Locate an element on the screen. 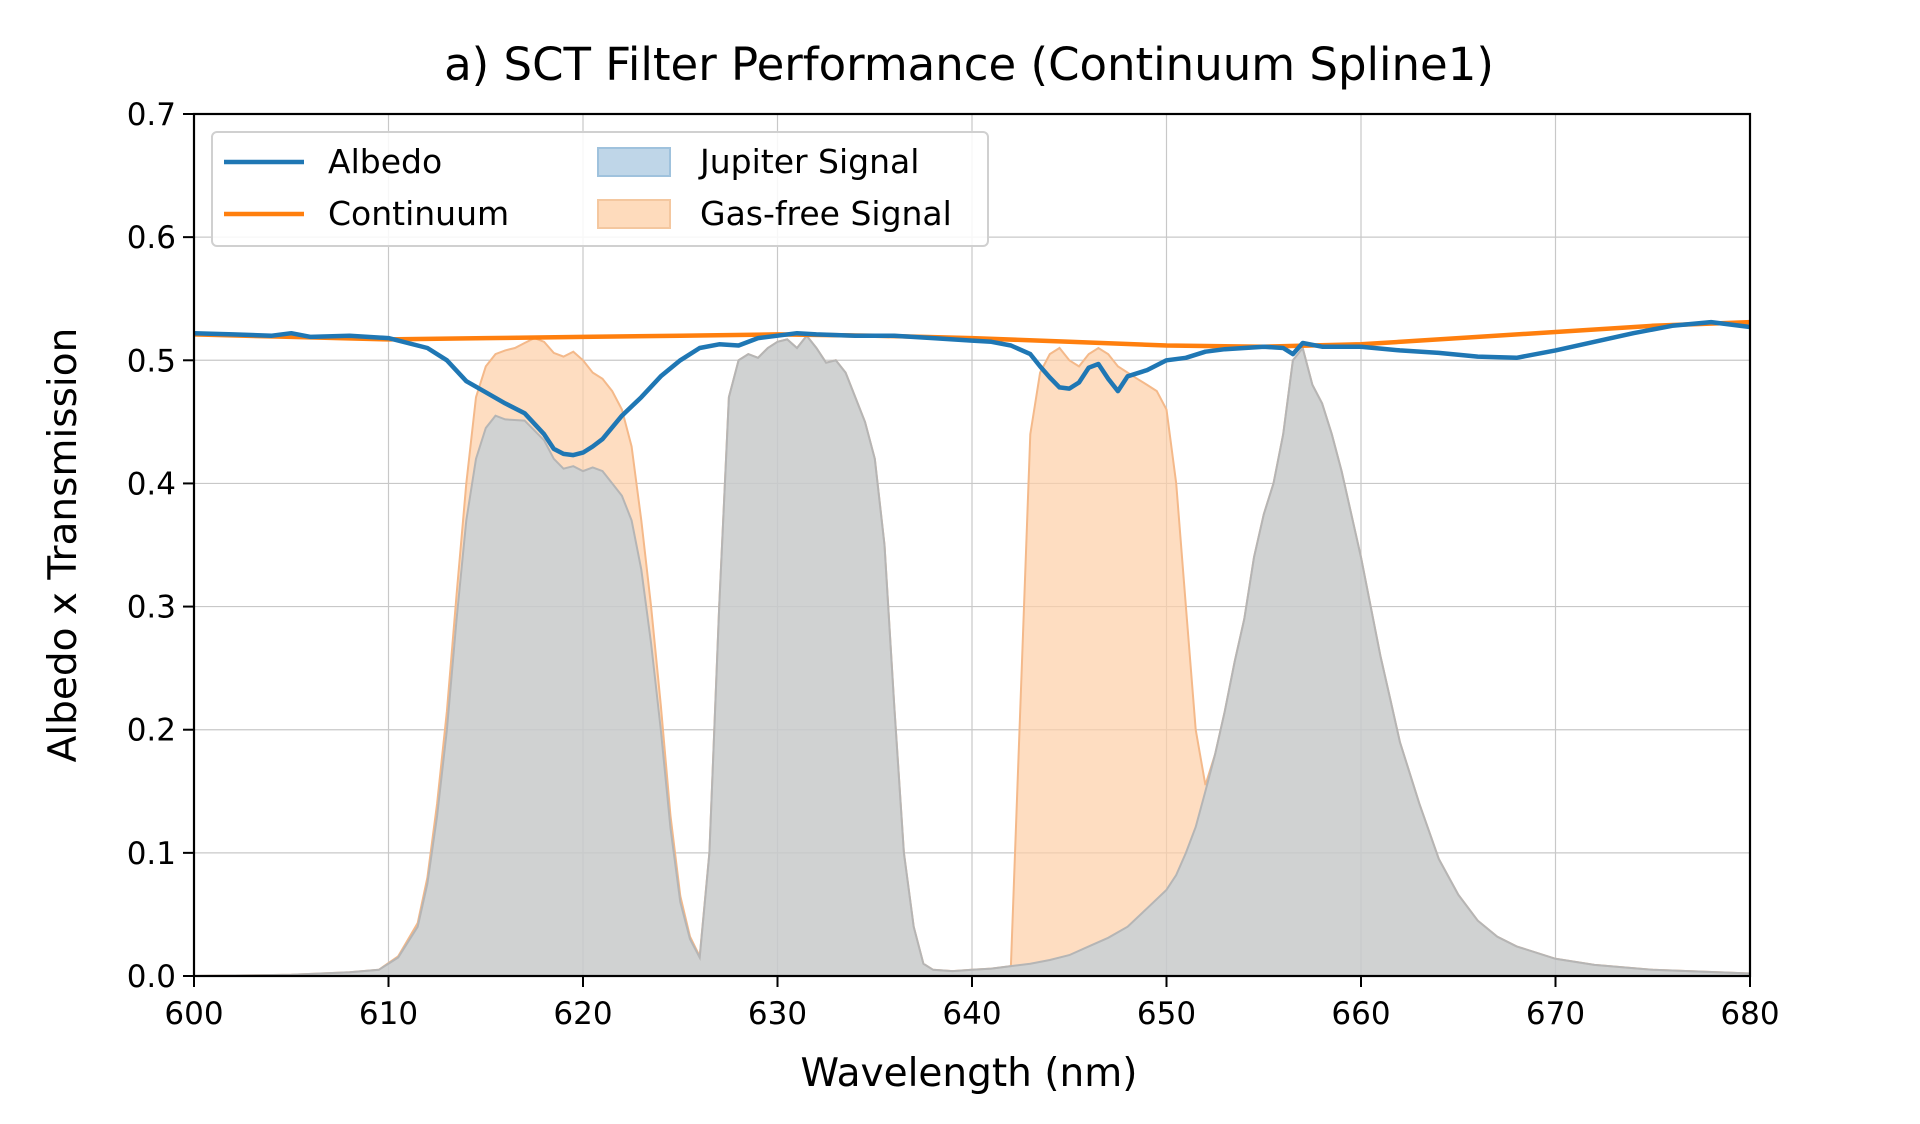 Image resolution: width=1920 pixels, height=1124 pixels. x-tick-label: 610 is located at coordinates (388, 1014).